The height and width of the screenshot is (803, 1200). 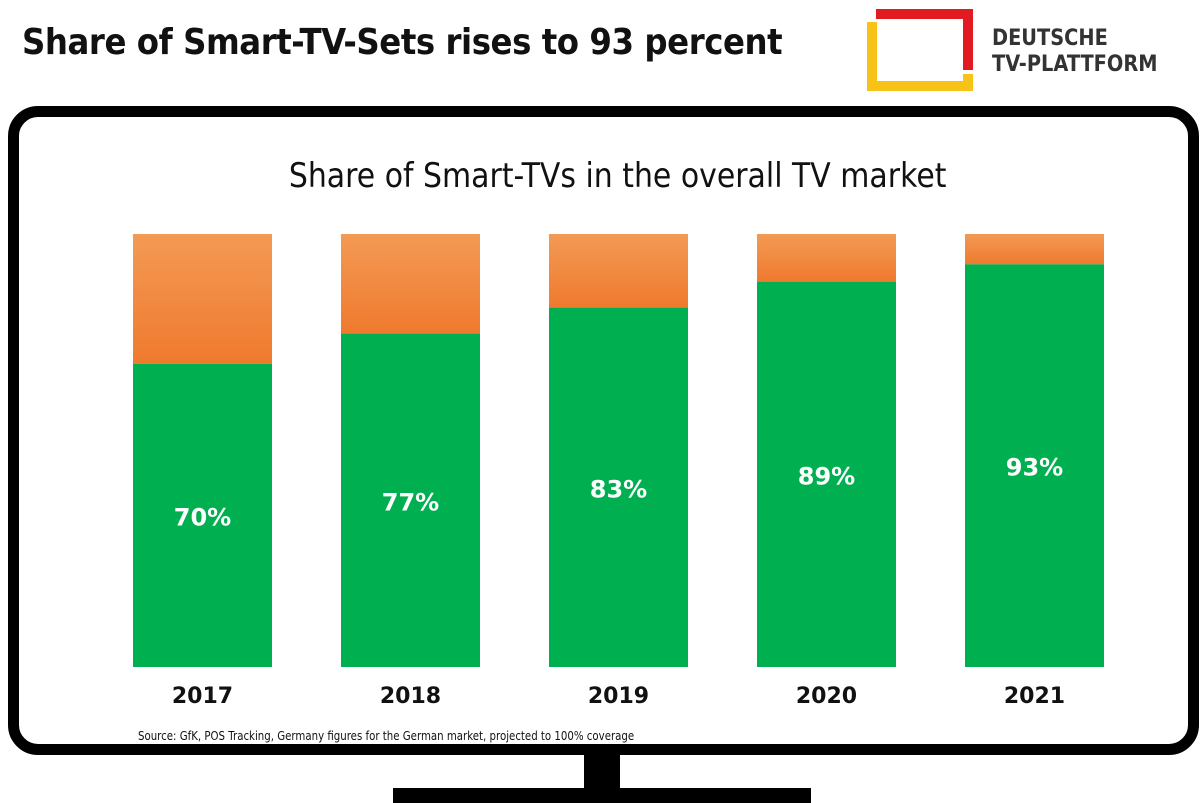 What do you see at coordinates (618, 696) in the screenshot?
I see `x-tick-label-2019: 2019` at bounding box center [618, 696].